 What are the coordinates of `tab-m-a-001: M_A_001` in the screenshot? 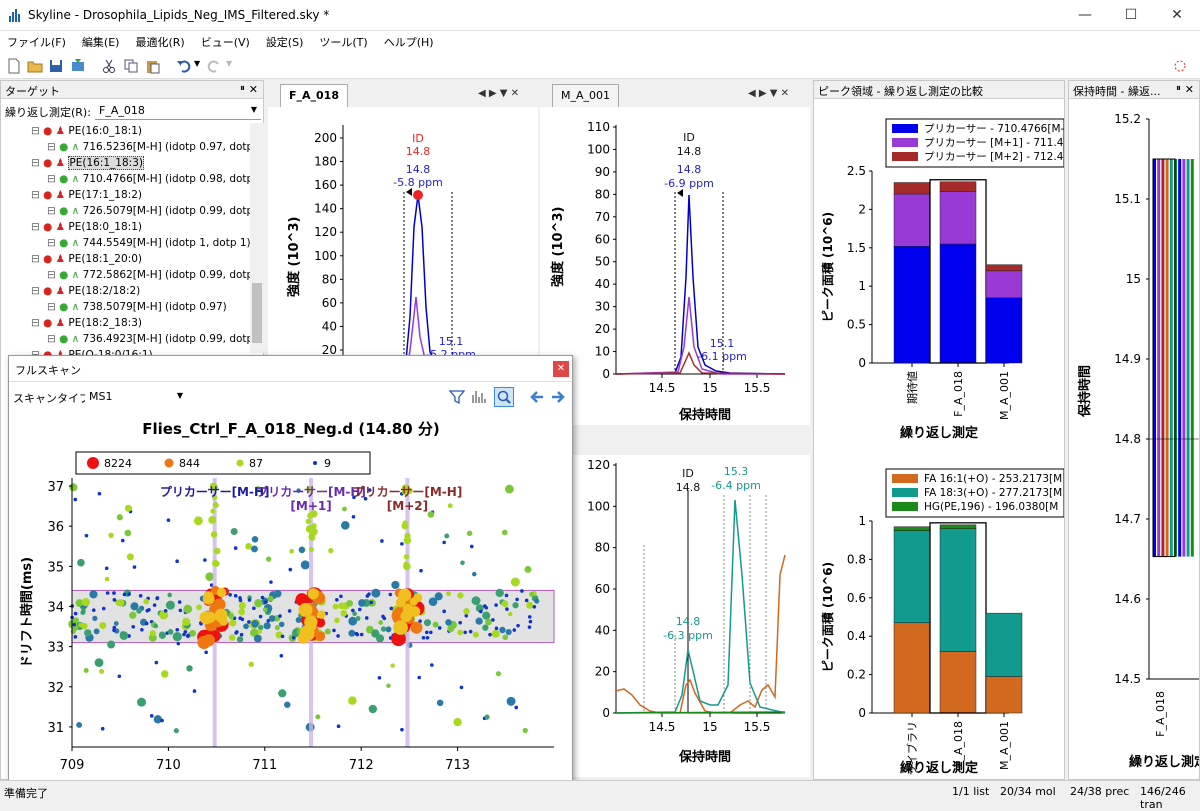 It's located at (586, 96).